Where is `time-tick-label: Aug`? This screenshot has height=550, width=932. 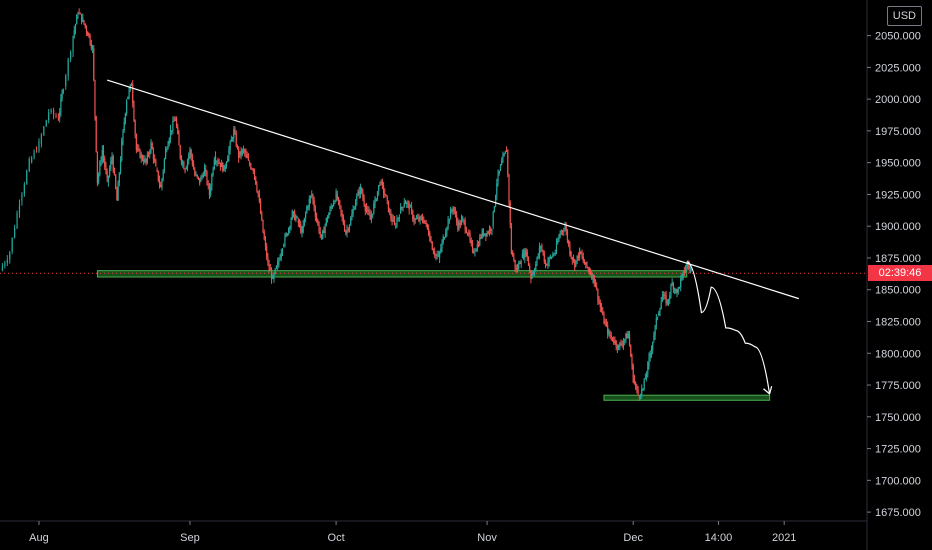 time-tick-label: Aug is located at coordinates (39, 538).